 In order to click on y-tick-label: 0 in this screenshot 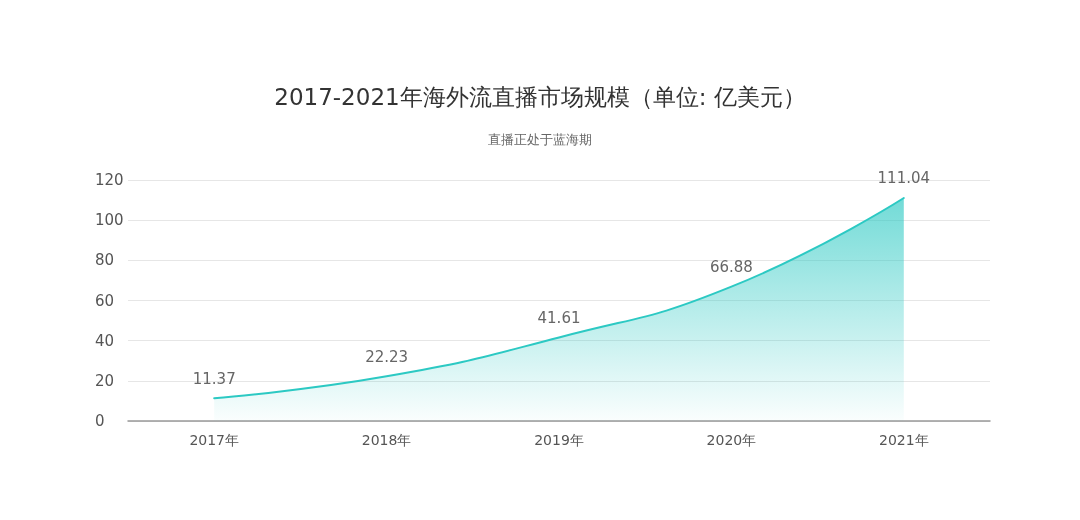, I will do `click(100, 421)`.